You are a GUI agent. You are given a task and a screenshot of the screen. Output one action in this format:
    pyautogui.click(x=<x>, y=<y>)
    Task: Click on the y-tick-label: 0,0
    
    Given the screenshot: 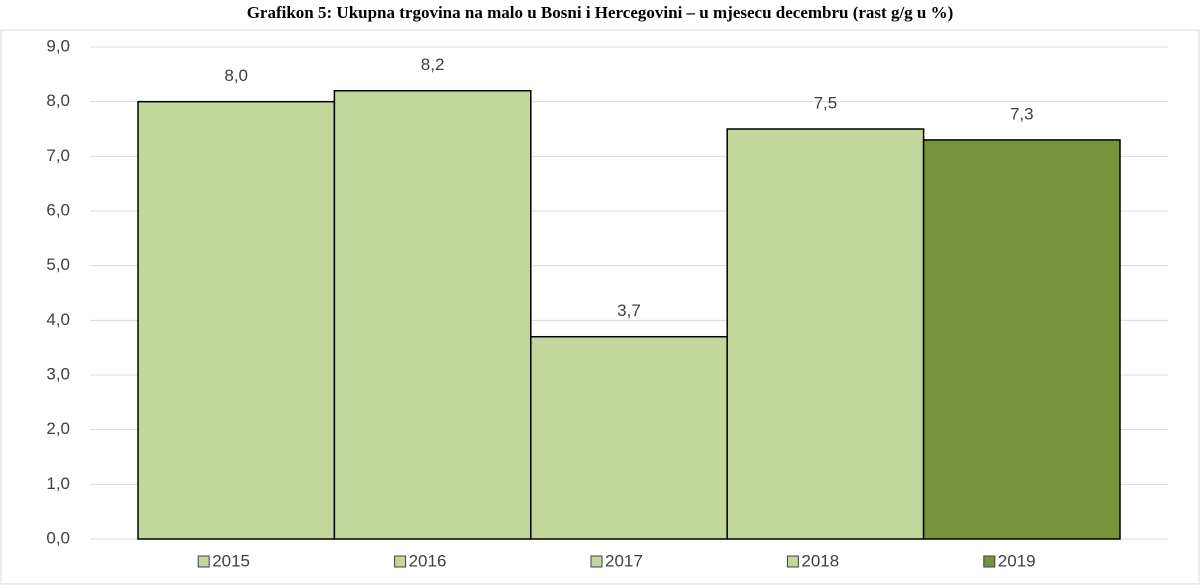 What is the action you would take?
    pyautogui.click(x=58, y=537)
    